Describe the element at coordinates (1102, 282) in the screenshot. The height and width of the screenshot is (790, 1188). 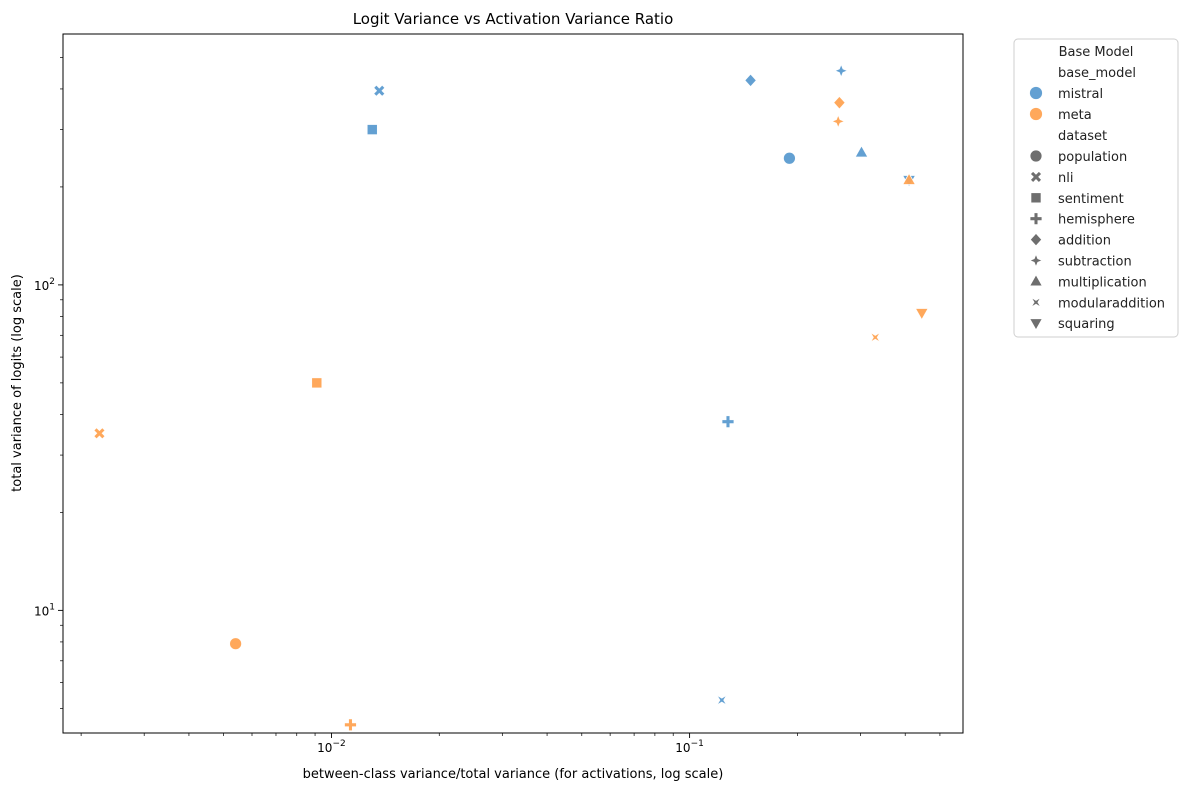
I see `legend-style-label-multiplication: multiplication` at that location.